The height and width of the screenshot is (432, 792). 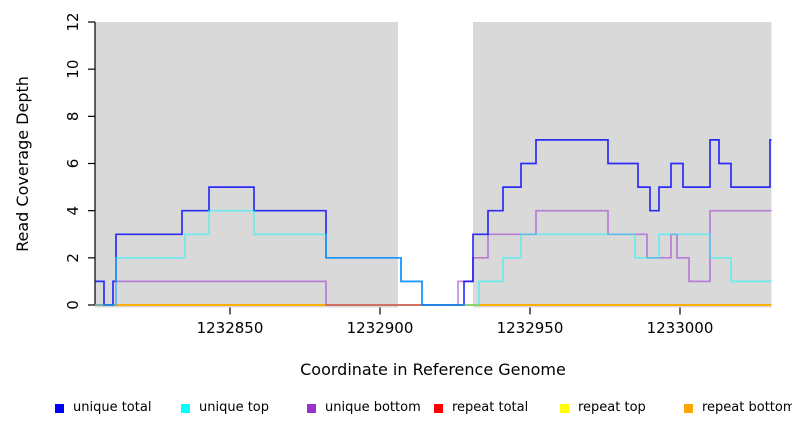 I want to click on legend-item-unique-bottom: unique bottom, so click(x=364, y=408).